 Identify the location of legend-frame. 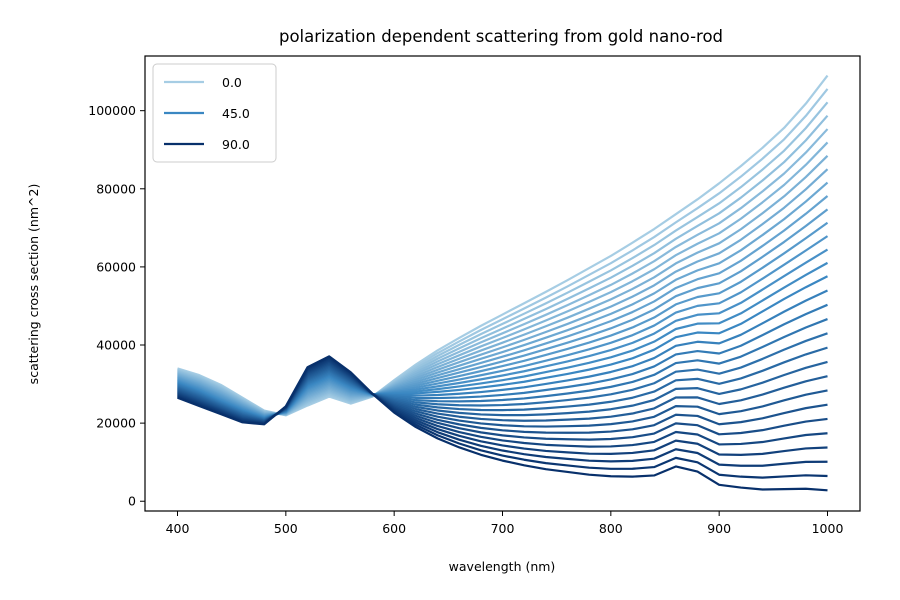
(214, 113).